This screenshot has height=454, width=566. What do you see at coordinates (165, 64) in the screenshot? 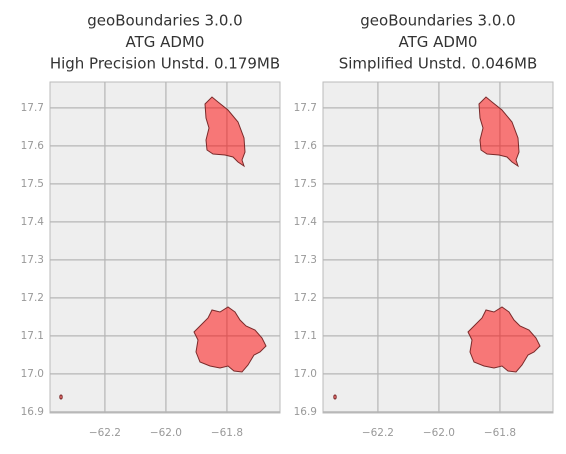
I see `chart-title: High Precision Unstd. 0.179MB` at bounding box center [165, 64].